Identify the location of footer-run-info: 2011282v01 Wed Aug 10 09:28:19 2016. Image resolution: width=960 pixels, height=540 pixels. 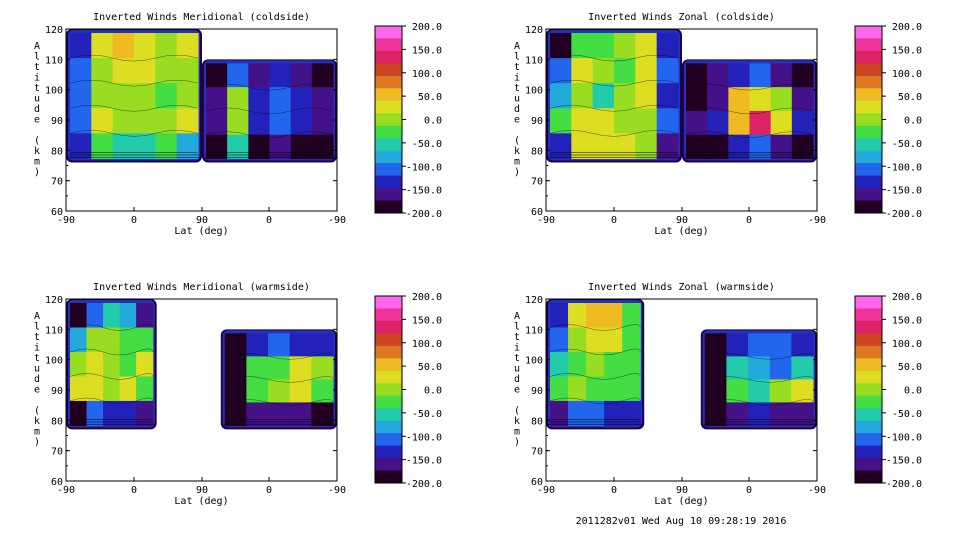
(681, 521).